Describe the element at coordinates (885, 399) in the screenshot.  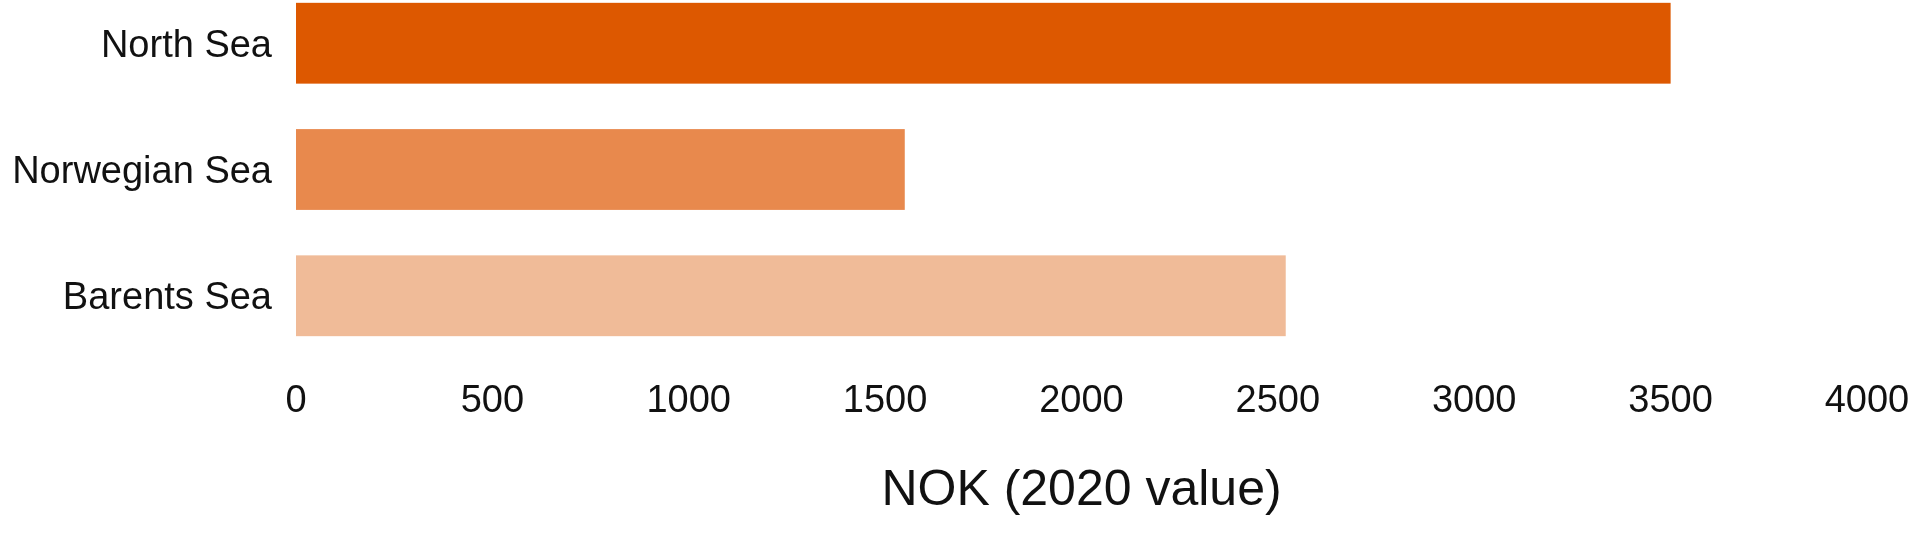
I see `x-tick-label: 1500` at that location.